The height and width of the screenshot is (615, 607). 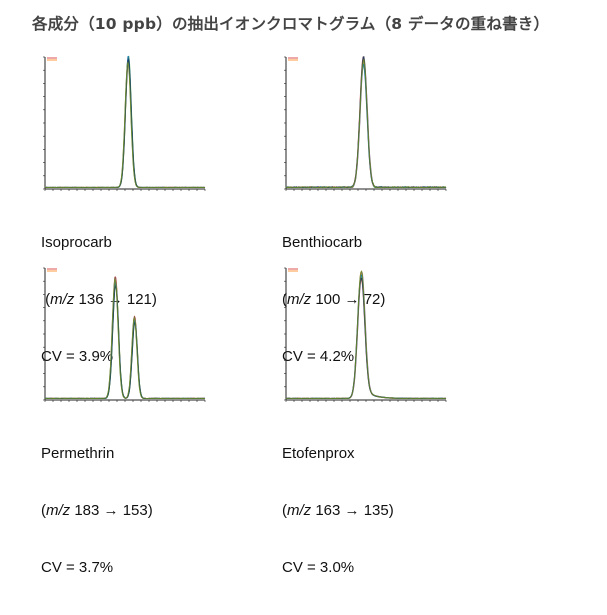 What do you see at coordinates (117, 299) in the screenshot?
I see `transition-value: 136 → 121)` at bounding box center [117, 299].